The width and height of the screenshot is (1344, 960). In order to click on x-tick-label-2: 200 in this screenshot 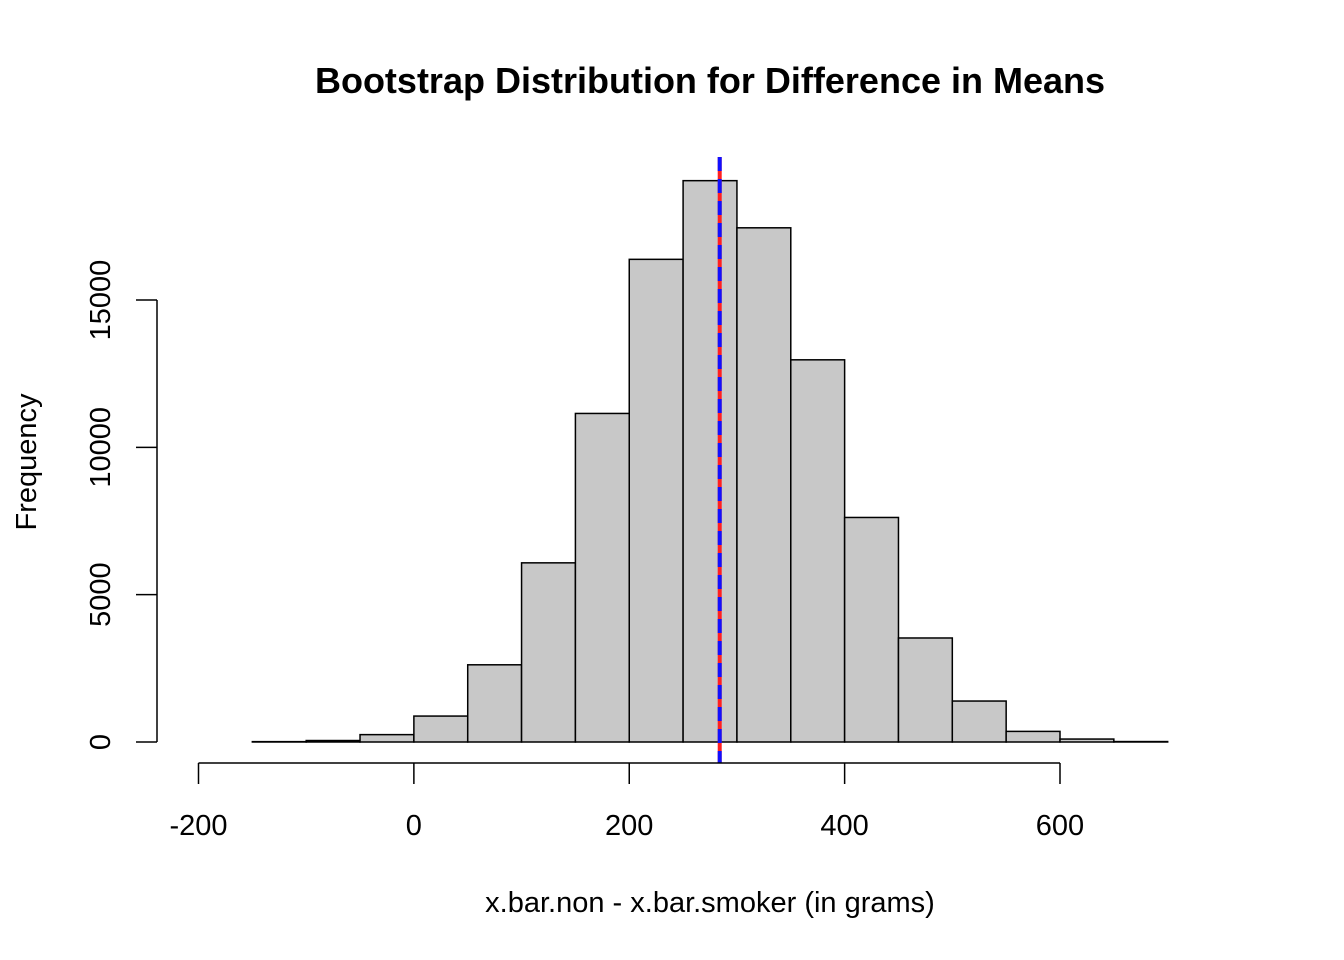, I will do `click(629, 826)`.